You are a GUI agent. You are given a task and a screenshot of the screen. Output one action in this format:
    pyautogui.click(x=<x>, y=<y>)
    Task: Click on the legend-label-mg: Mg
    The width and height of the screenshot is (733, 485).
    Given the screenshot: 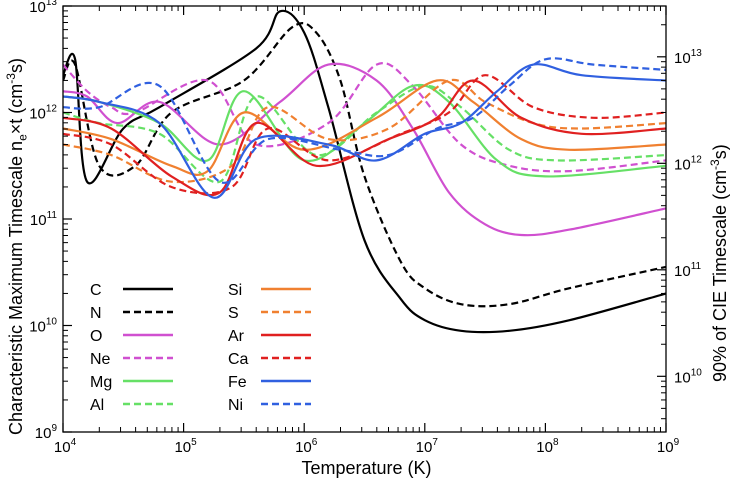 What is the action you would take?
    pyautogui.click(x=101, y=382)
    